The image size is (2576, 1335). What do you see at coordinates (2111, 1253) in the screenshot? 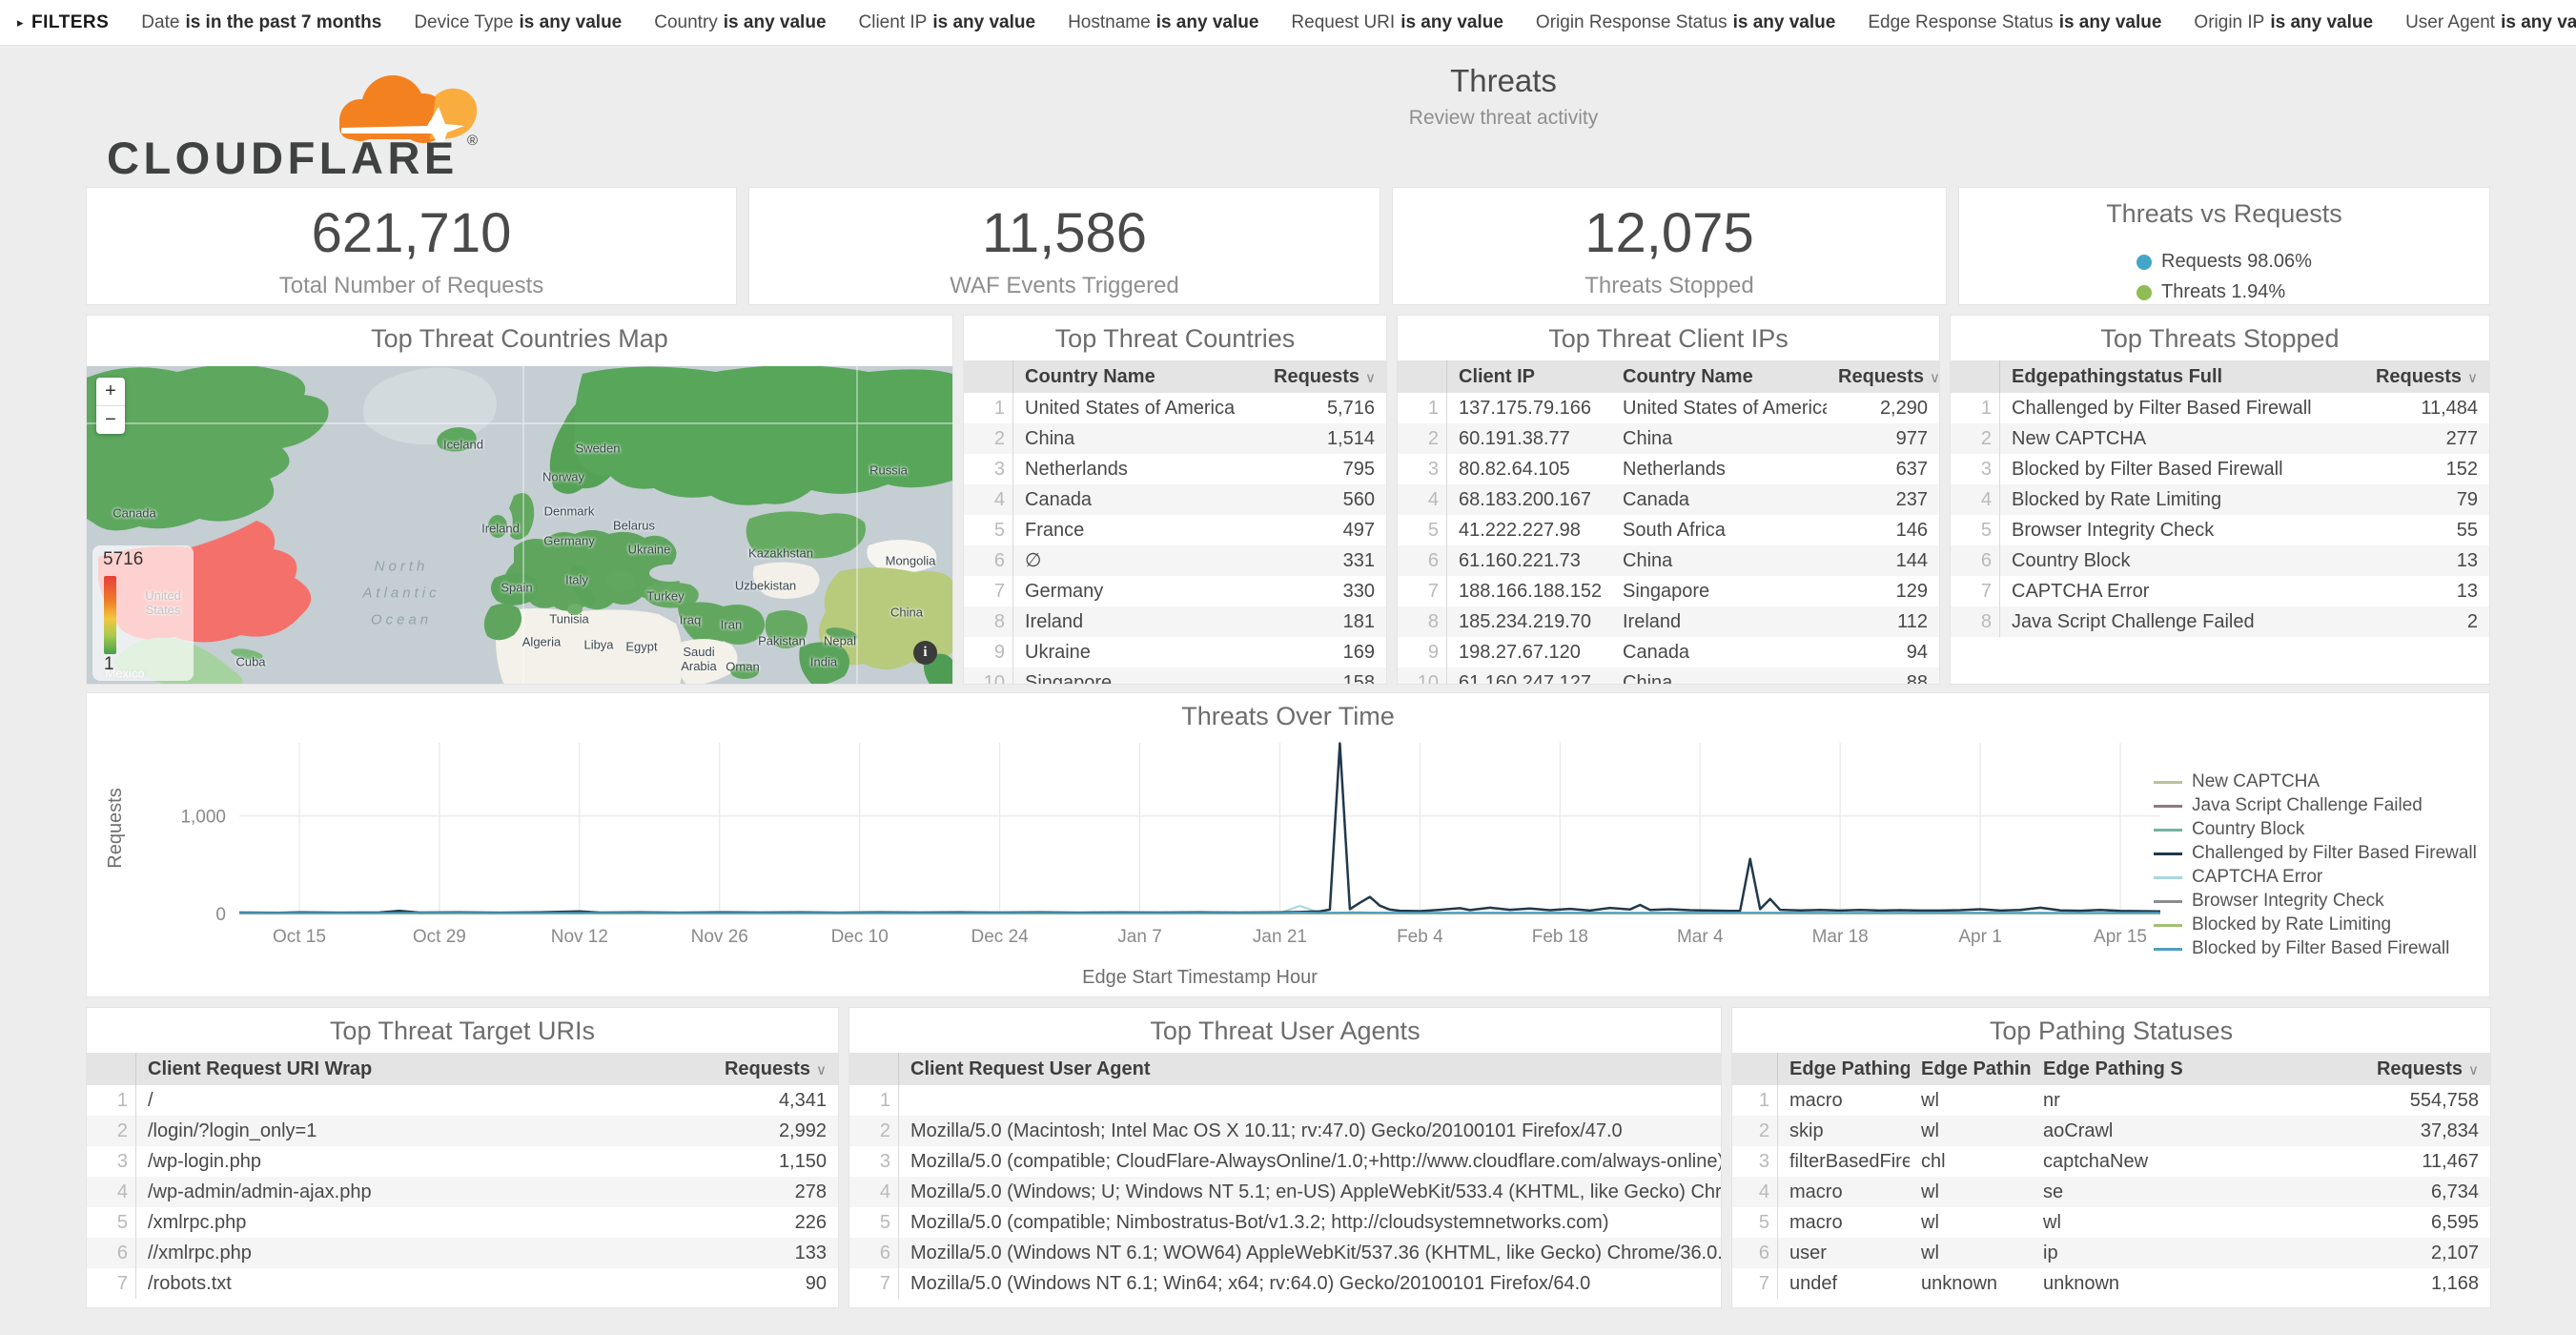
I see `table-row: 6 user wl ip 2,107` at bounding box center [2111, 1253].